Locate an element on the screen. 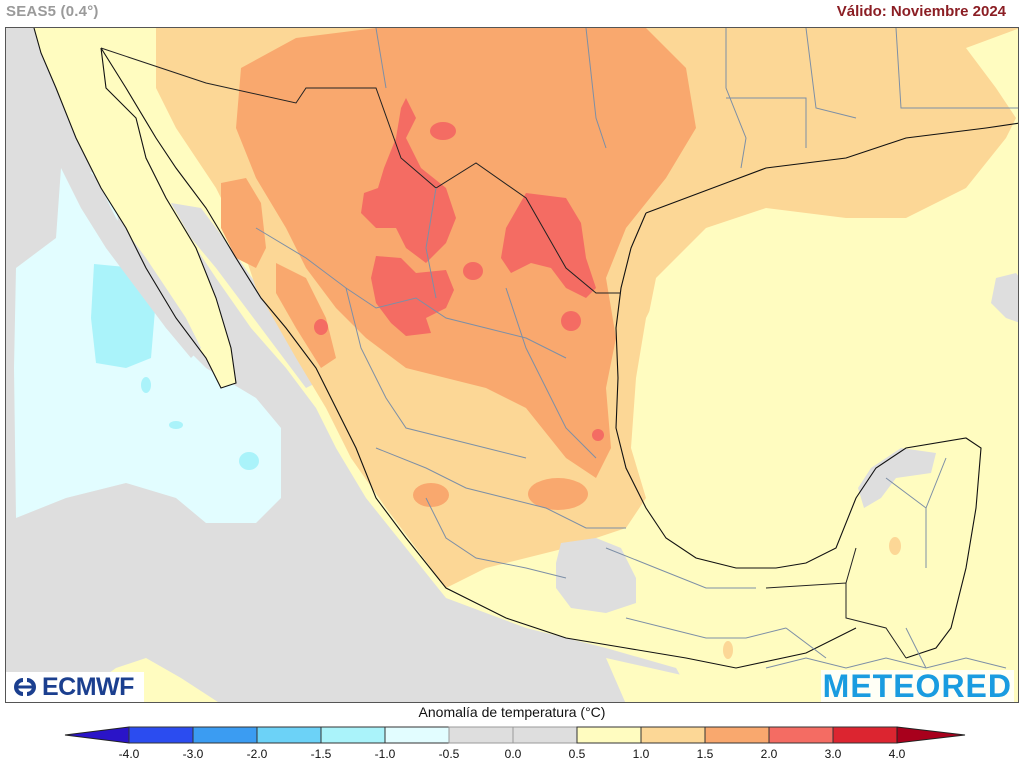 The width and height of the screenshot is (1024, 763). valid-date-label: Válido: Noviembre 2024 is located at coordinates (921, 11).